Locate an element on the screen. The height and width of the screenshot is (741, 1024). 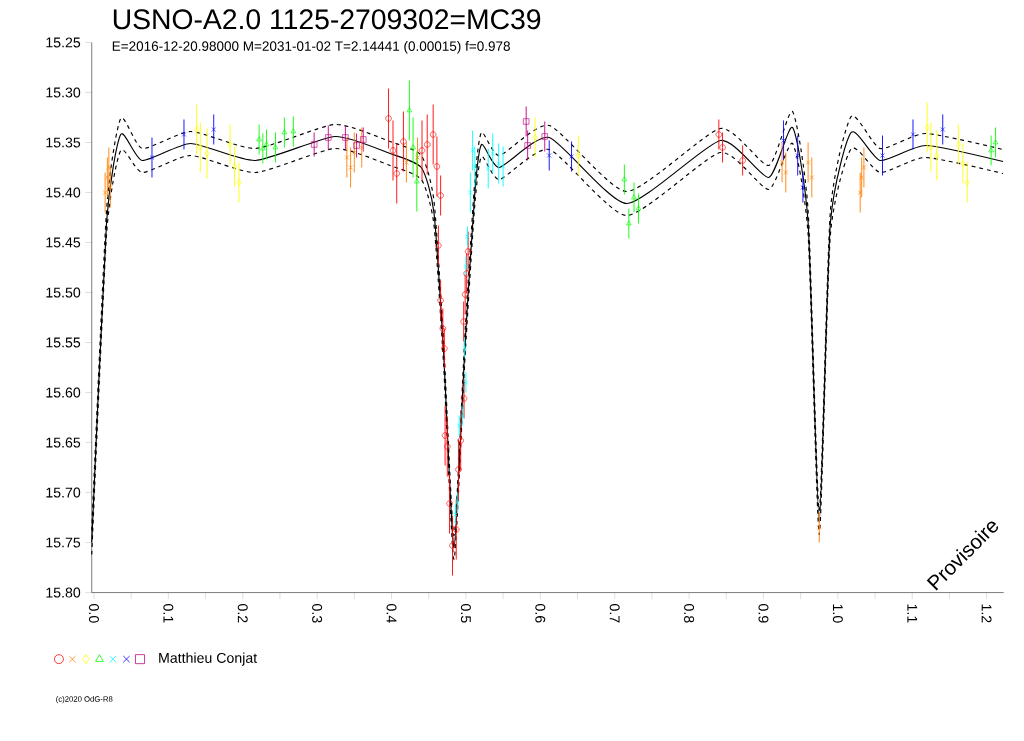
x-tick-label: 0.3 is located at coordinates (317, 613).